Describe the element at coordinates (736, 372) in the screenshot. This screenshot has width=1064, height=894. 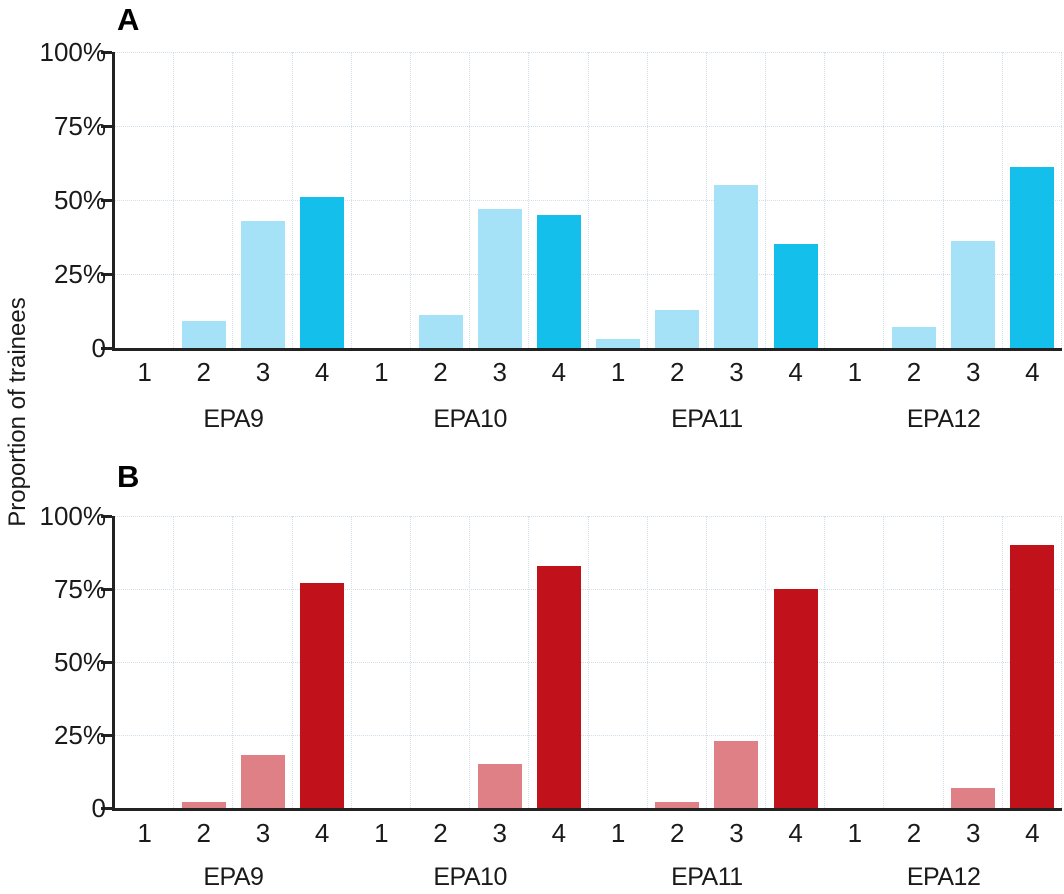
I see `x-tick-label-EPA11-3: 3` at that location.